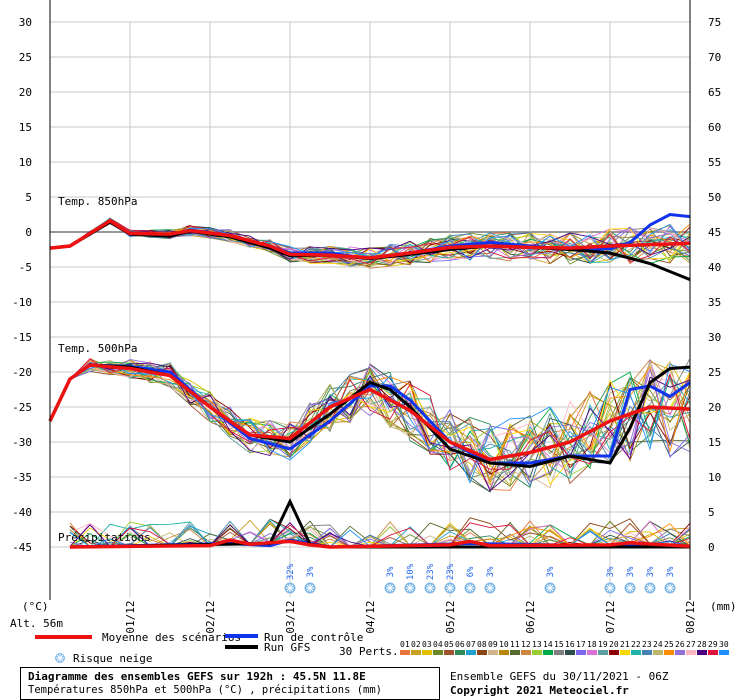 Image resolution: width=740 pixels, height=700 pixels. Describe the element at coordinates (210, 616) in the screenshot. I see `x-tick-label: 02/12` at that location.